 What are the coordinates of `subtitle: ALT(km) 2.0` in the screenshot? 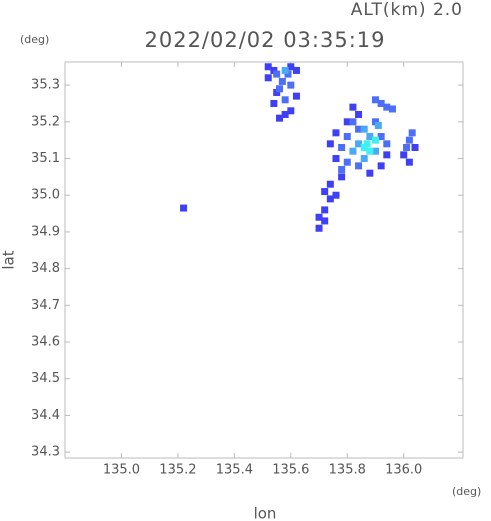 It's located at (407, 10).